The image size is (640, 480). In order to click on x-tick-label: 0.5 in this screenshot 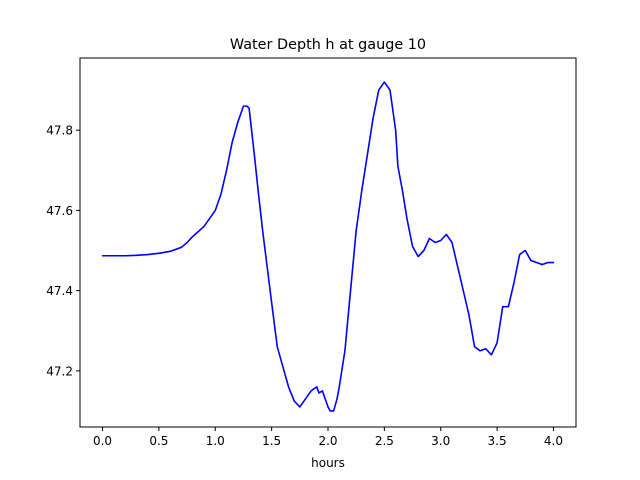, I will do `click(158, 441)`.